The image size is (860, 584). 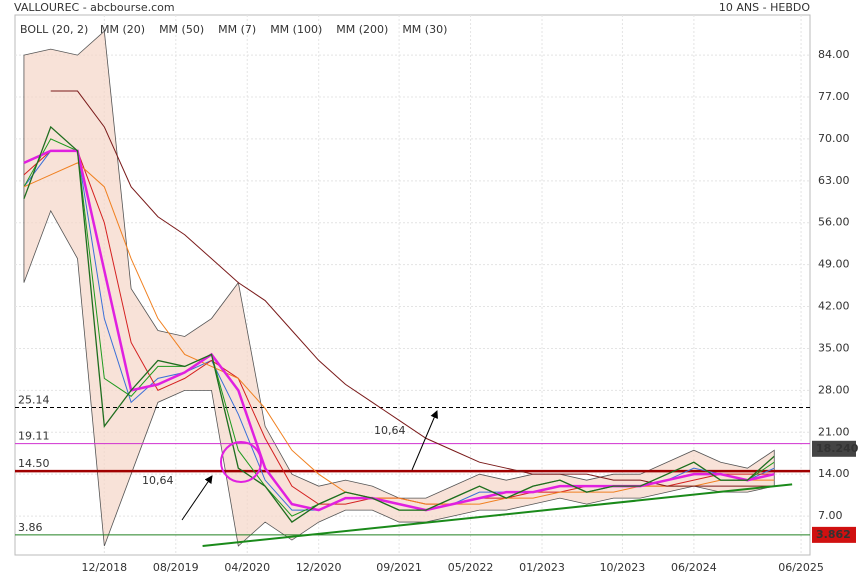 What do you see at coordinates (362, 29) in the screenshot?
I see `legend-item: MM (200)` at bounding box center [362, 29].